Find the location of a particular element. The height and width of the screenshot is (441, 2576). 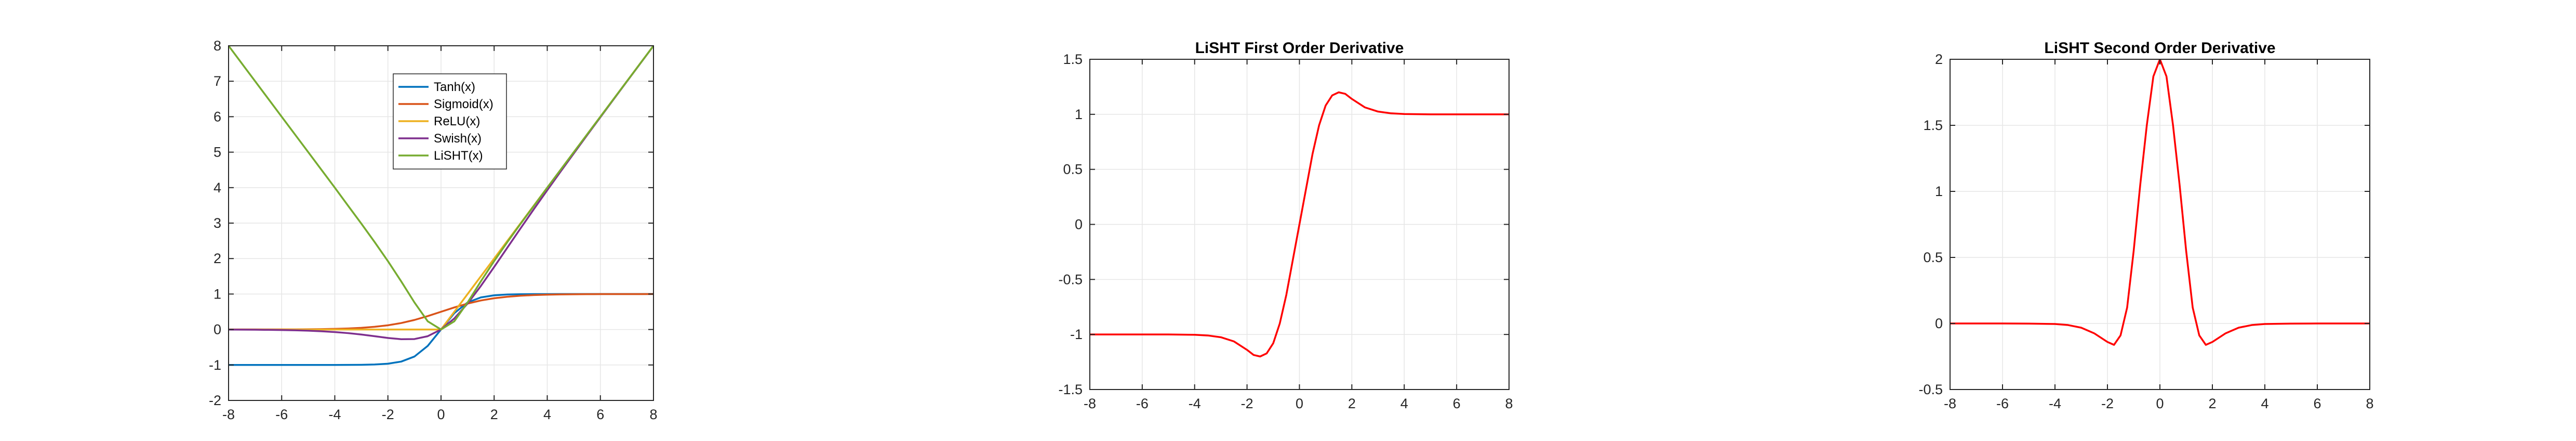

series-line-lisht-x is located at coordinates (441, 188).